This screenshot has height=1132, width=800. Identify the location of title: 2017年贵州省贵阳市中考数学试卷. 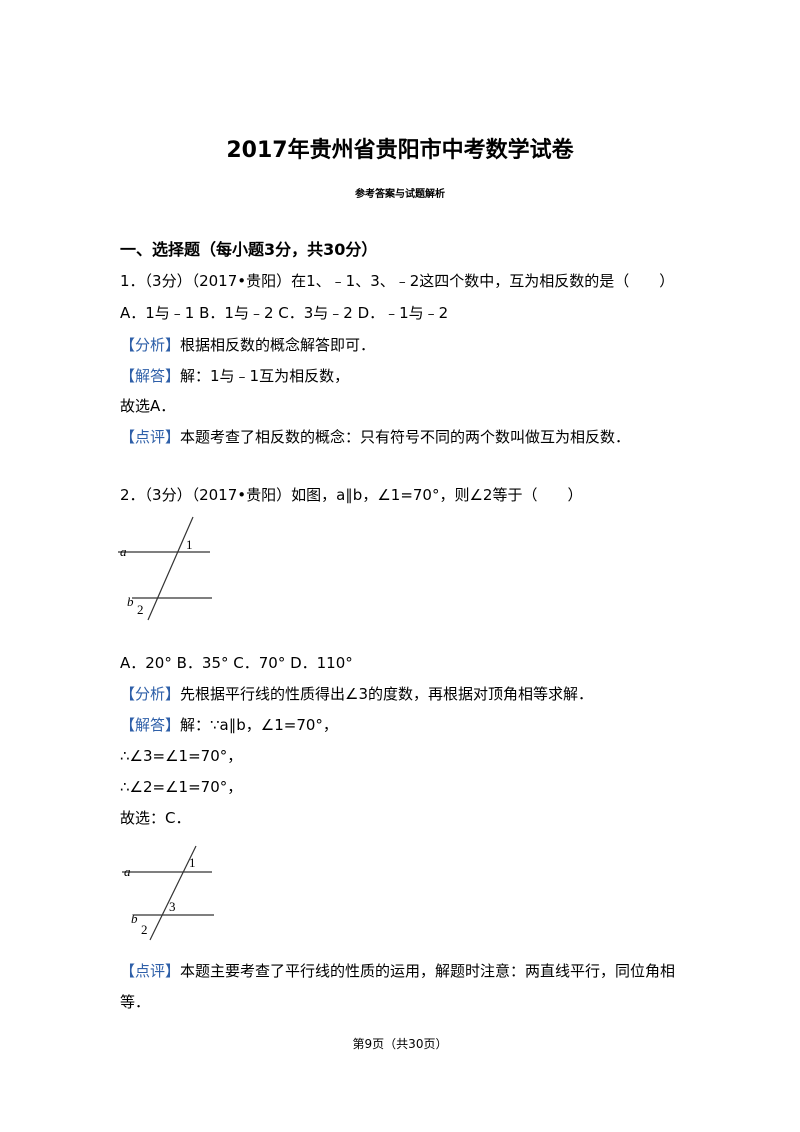
(400, 150).